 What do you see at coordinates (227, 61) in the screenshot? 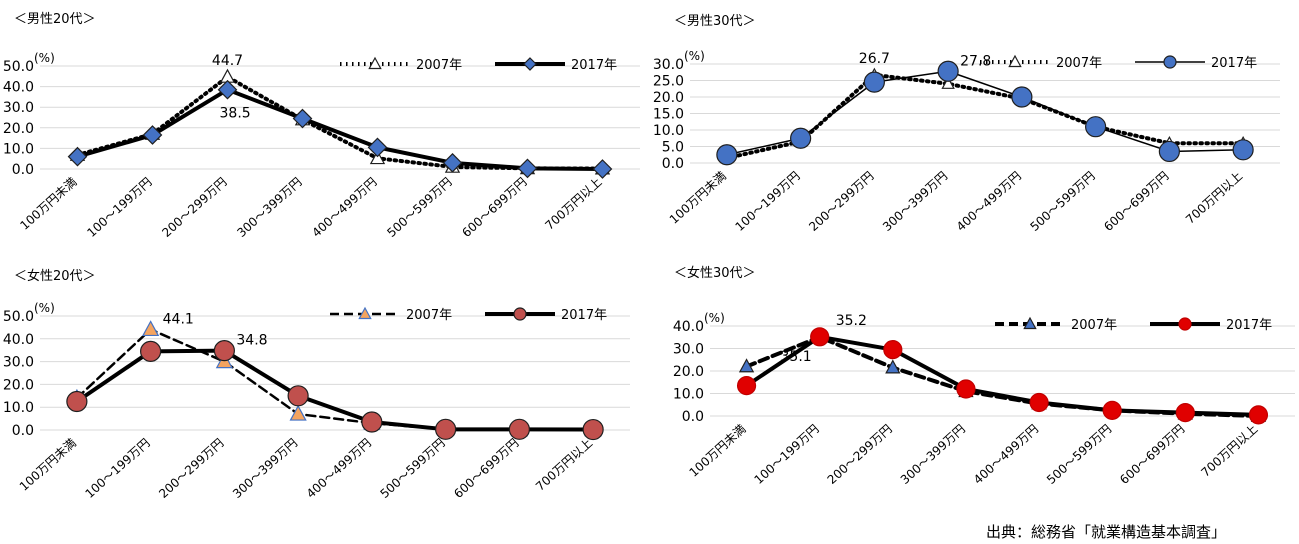
I see `data-label: 44.7` at bounding box center [227, 61].